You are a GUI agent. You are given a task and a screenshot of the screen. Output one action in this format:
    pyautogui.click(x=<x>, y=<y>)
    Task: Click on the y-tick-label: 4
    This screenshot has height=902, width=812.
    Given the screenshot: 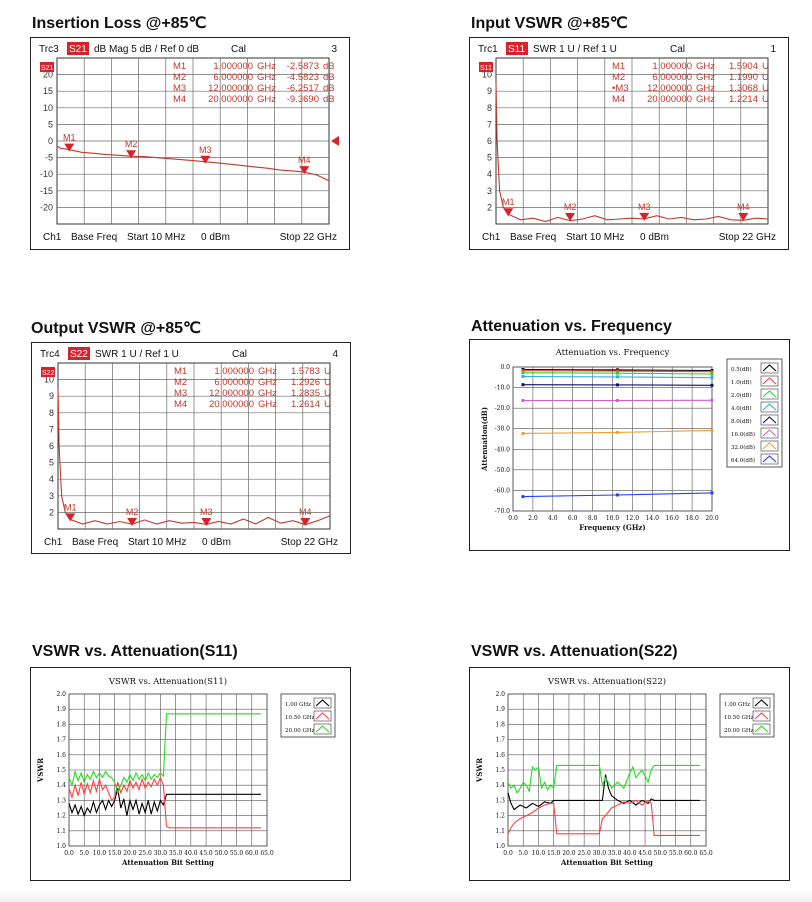 What is the action you would take?
    pyautogui.click(x=489, y=174)
    